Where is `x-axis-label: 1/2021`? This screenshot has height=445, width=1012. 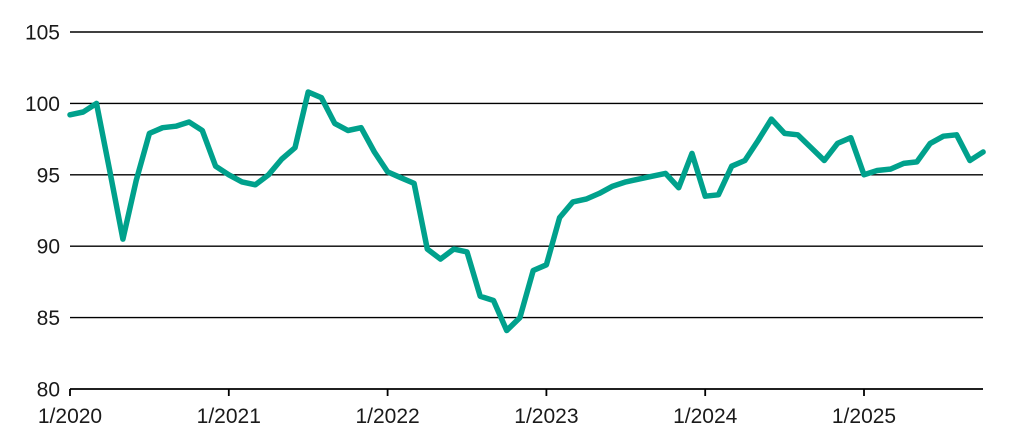 x-axis-label: 1/2021 is located at coordinates (229, 416).